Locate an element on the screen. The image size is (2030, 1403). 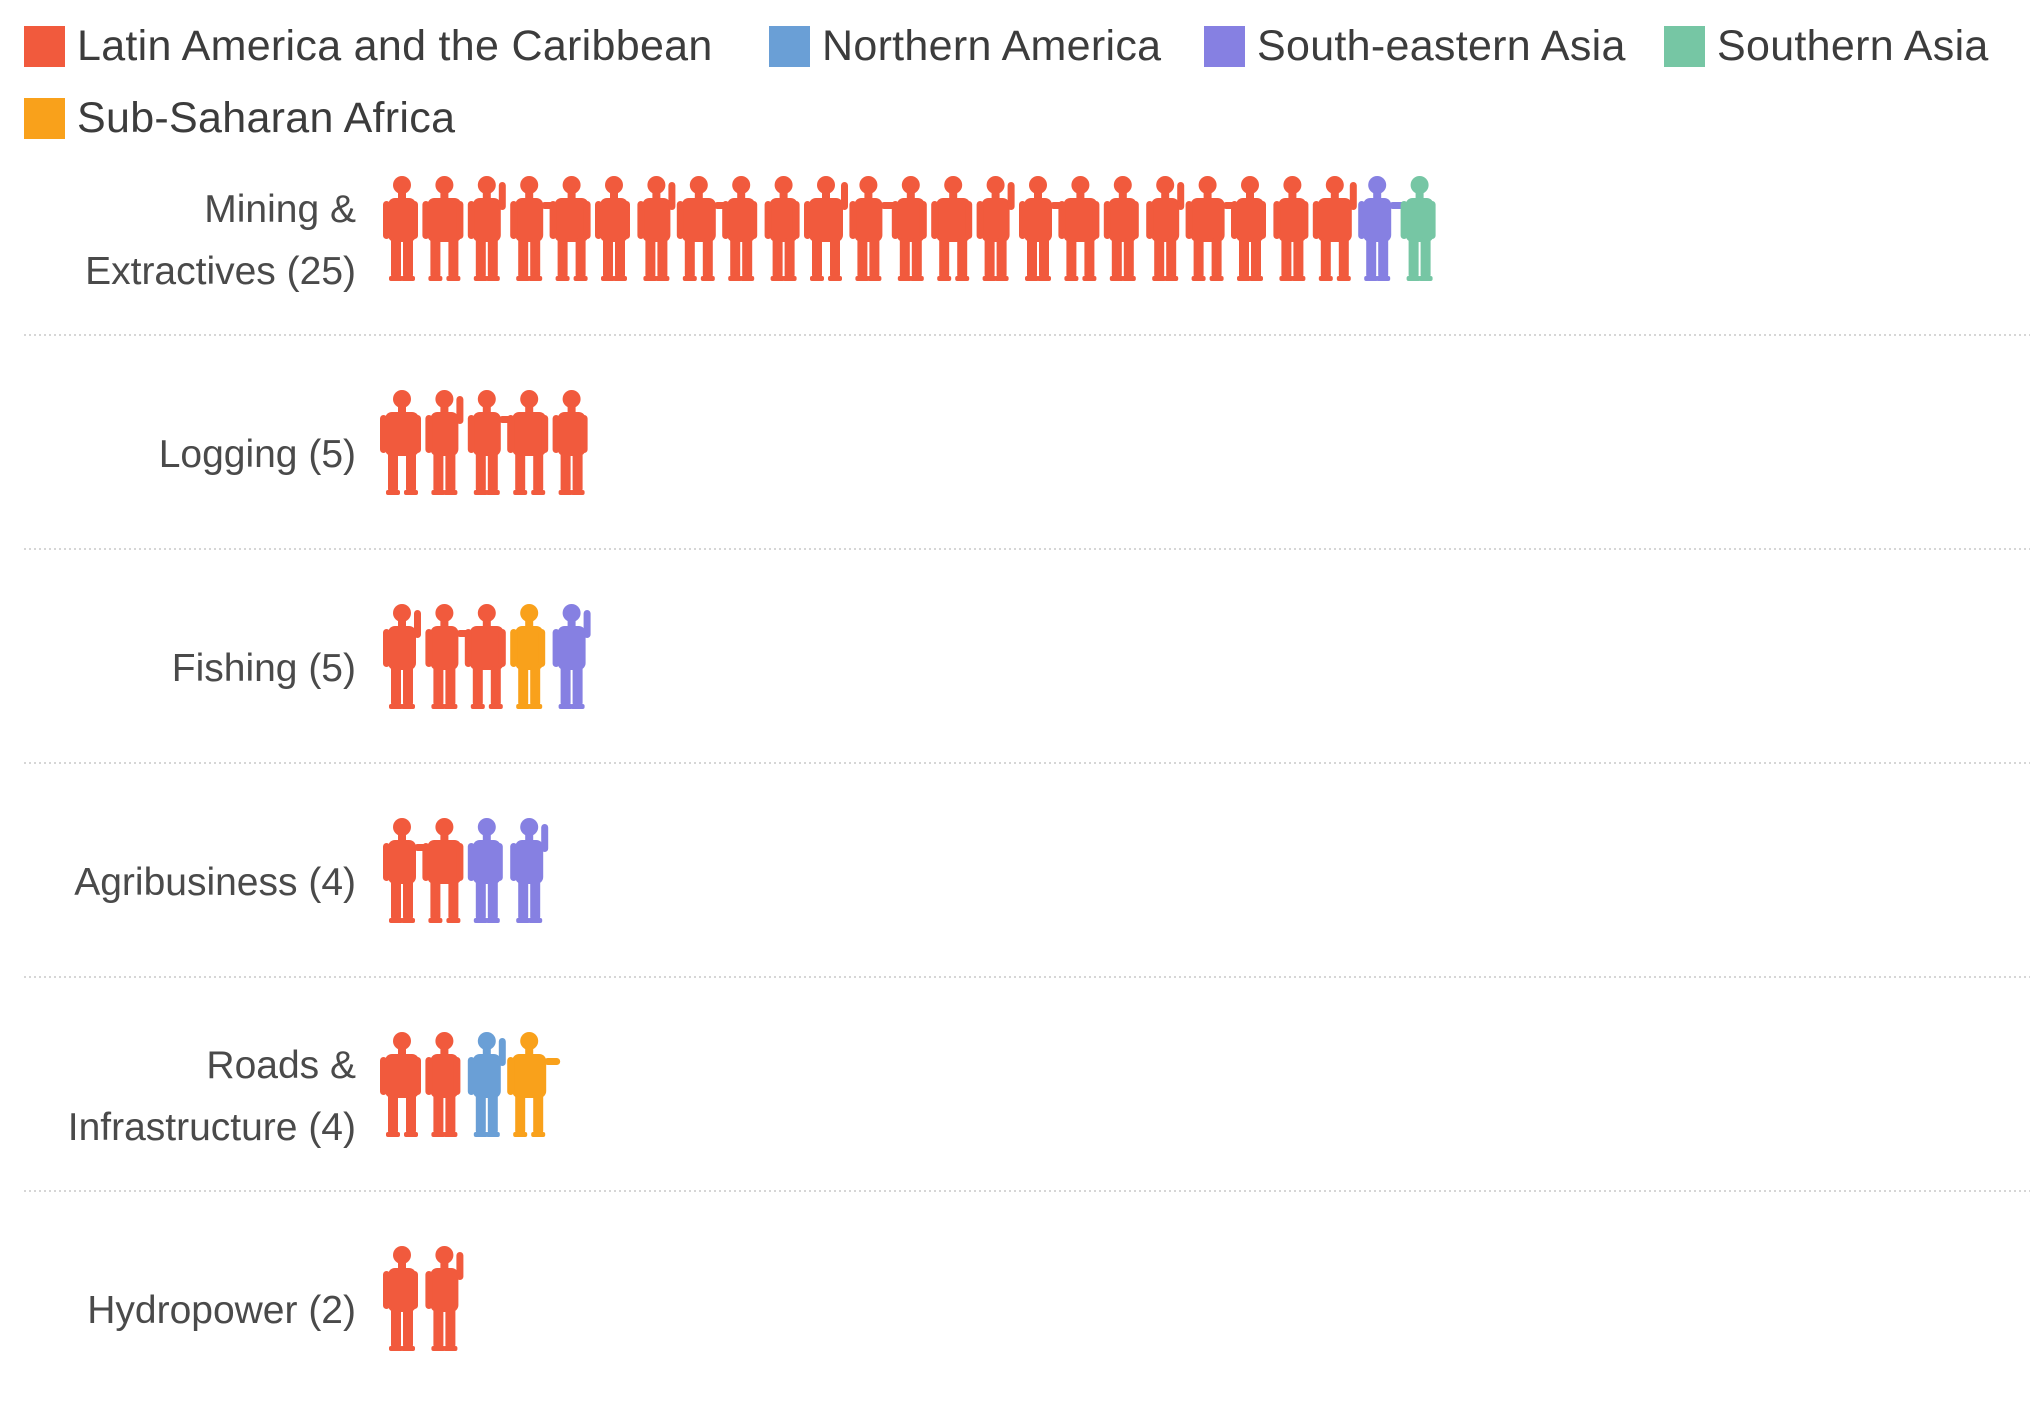
legend-item: Southern Asia is located at coordinates (1826, 46).